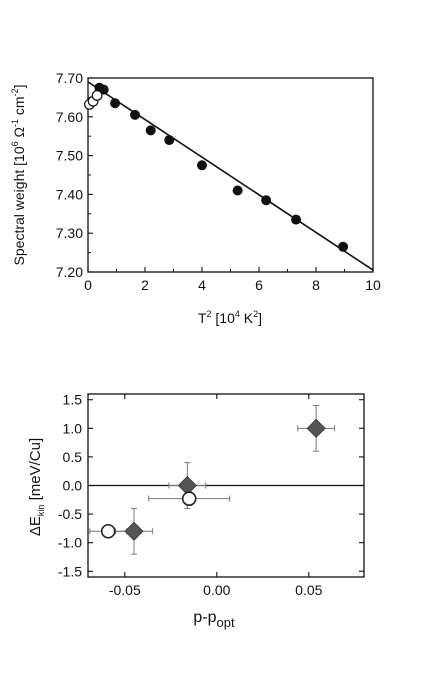 The image size is (436, 680). I want to click on chart1-x-tick-label: 4, so click(202, 285).